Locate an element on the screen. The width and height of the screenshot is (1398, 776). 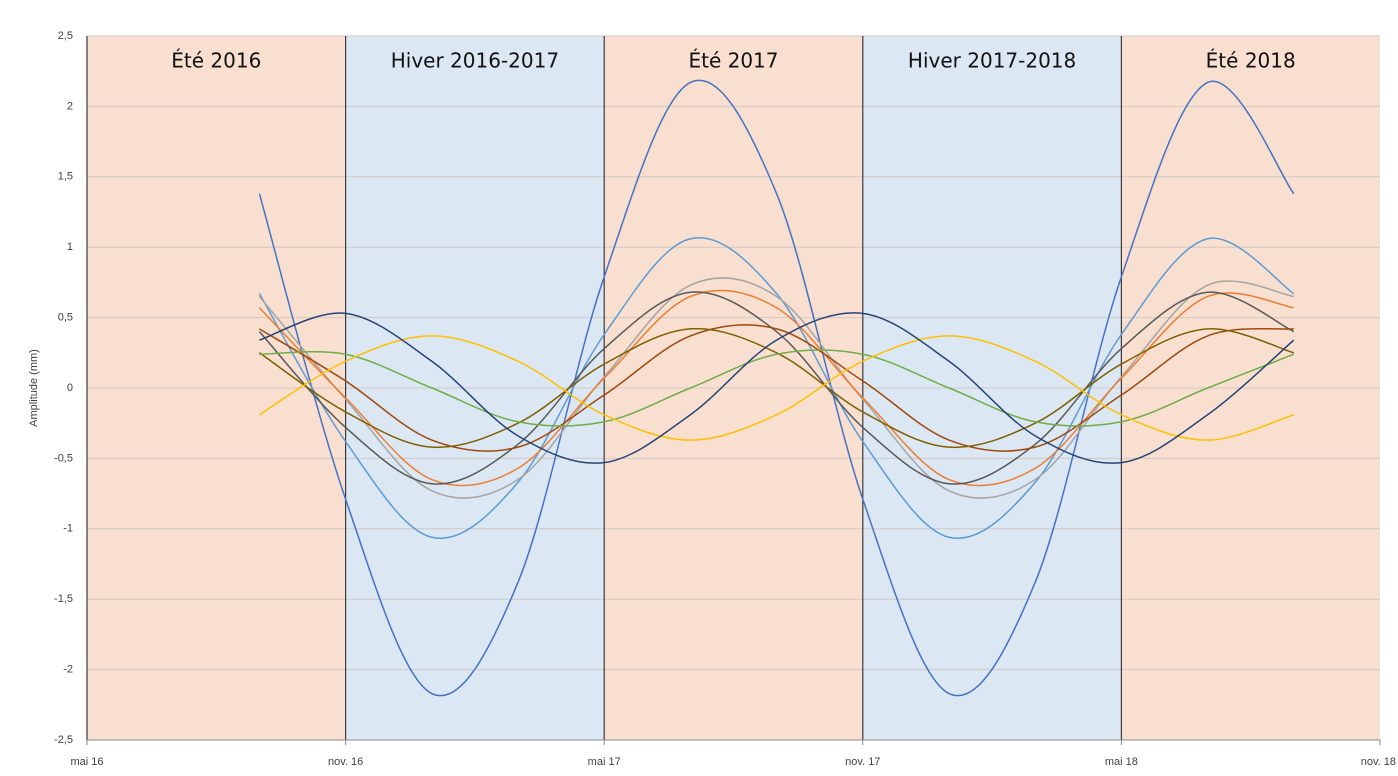
x-tick-label: mai 18 is located at coordinates (1121, 762).